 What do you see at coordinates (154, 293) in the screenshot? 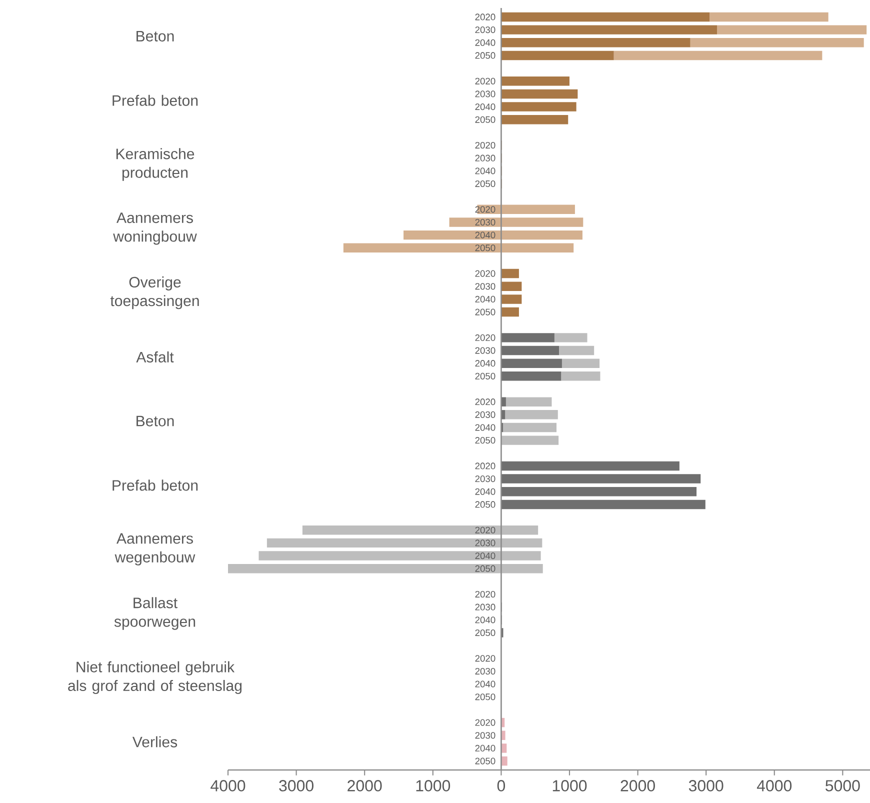
I see `text: Overige toepassingen` at bounding box center [154, 293].